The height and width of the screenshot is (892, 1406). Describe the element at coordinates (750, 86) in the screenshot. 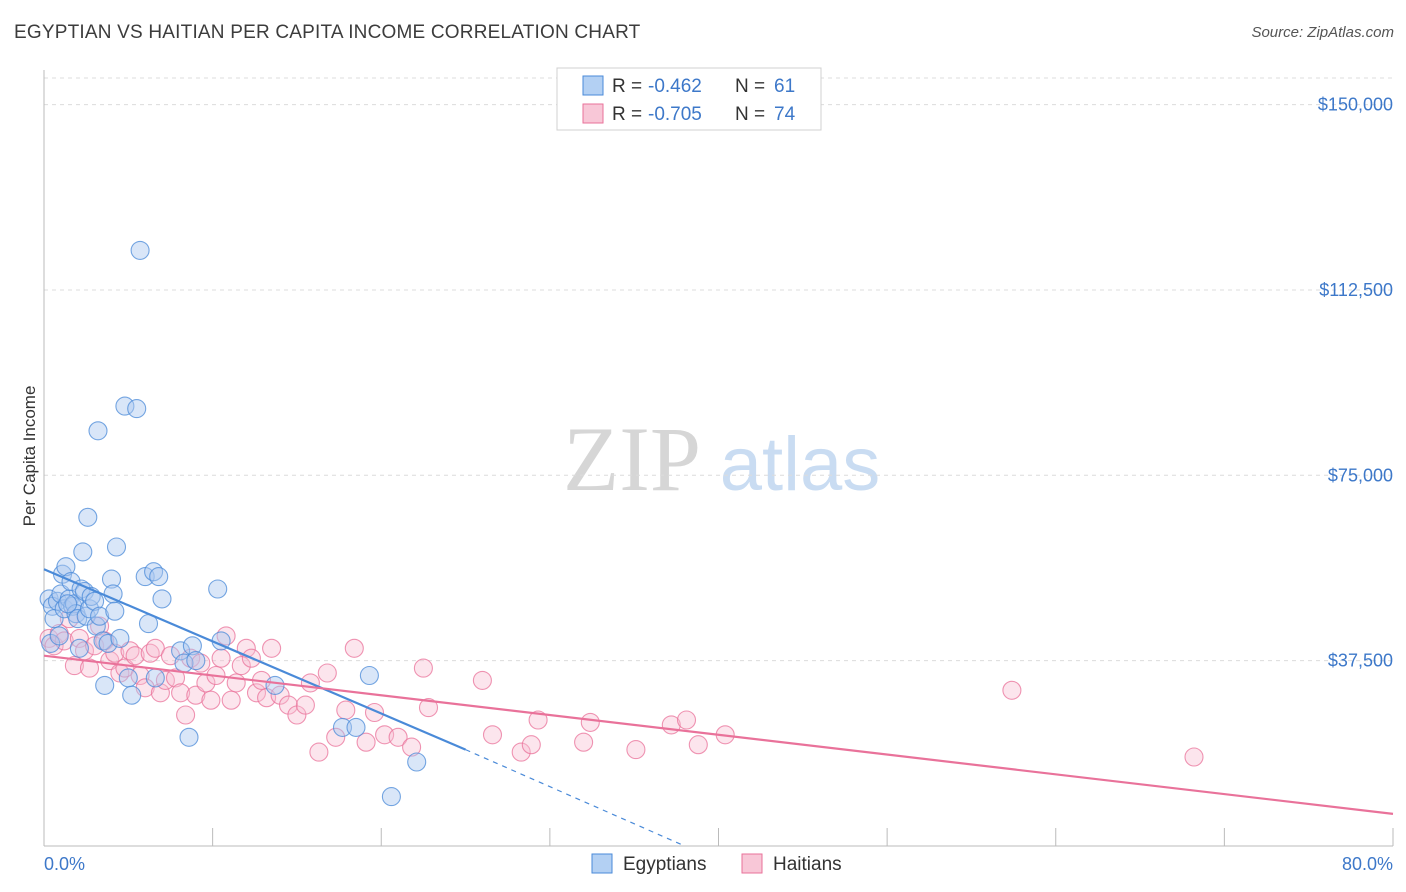

I see `legend-n-label-1: N =` at that location.